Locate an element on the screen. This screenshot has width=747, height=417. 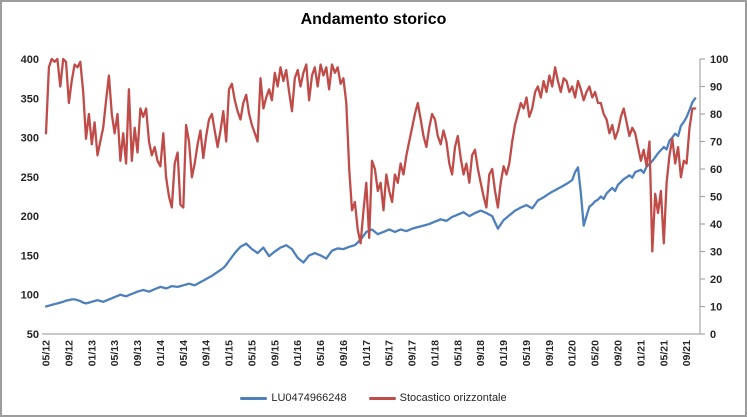
right-axis-tick-label: 100 is located at coordinates (719, 60).